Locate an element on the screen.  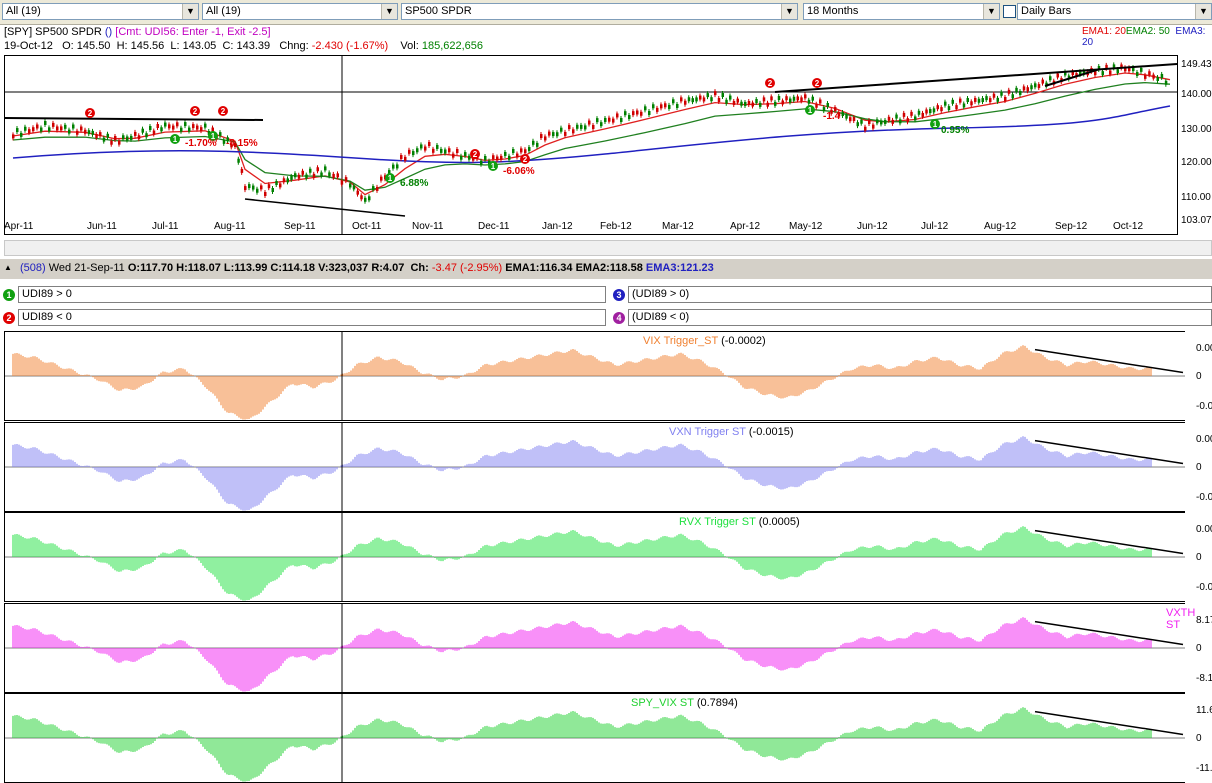
indicator-title: VIX Trigger_ST (-0.0002) is located at coordinates (704, 341).